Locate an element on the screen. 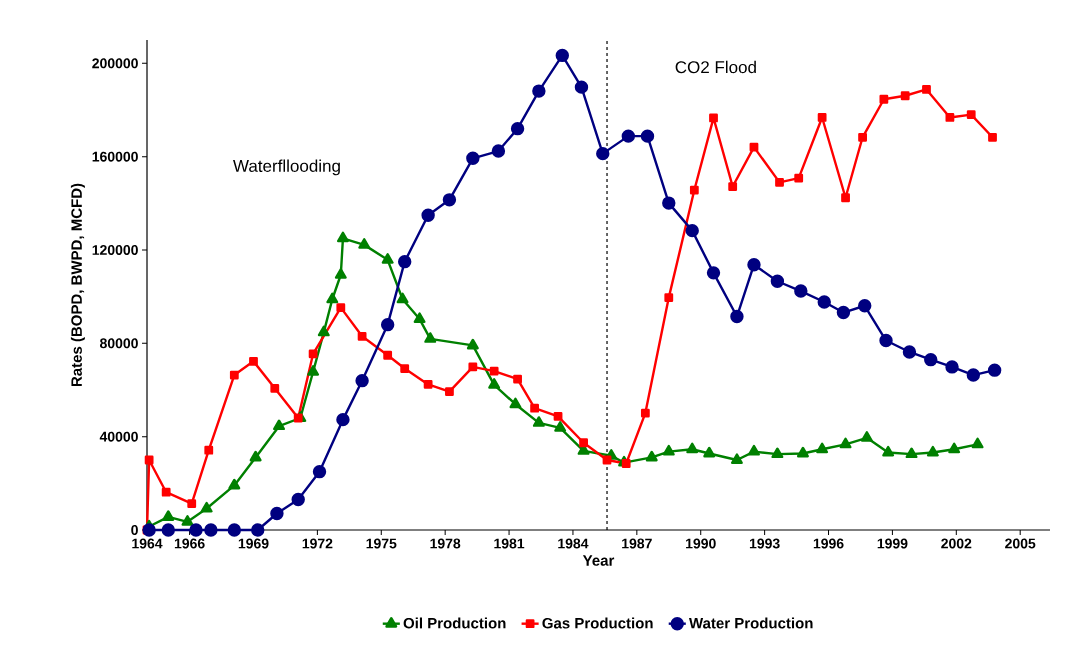 The image size is (1080, 649). y-tick-label: 120000 is located at coordinates (115, 250).